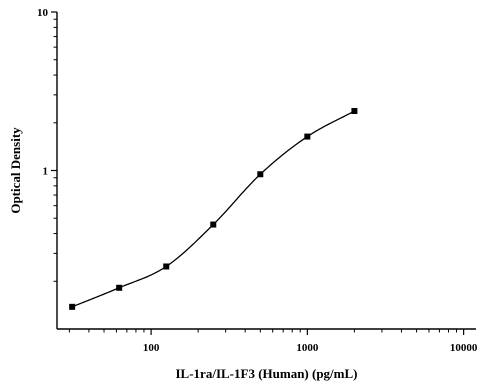 The width and height of the screenshot is (482, 387). I want to click on y-tick-label: 10, so click(43, 13).